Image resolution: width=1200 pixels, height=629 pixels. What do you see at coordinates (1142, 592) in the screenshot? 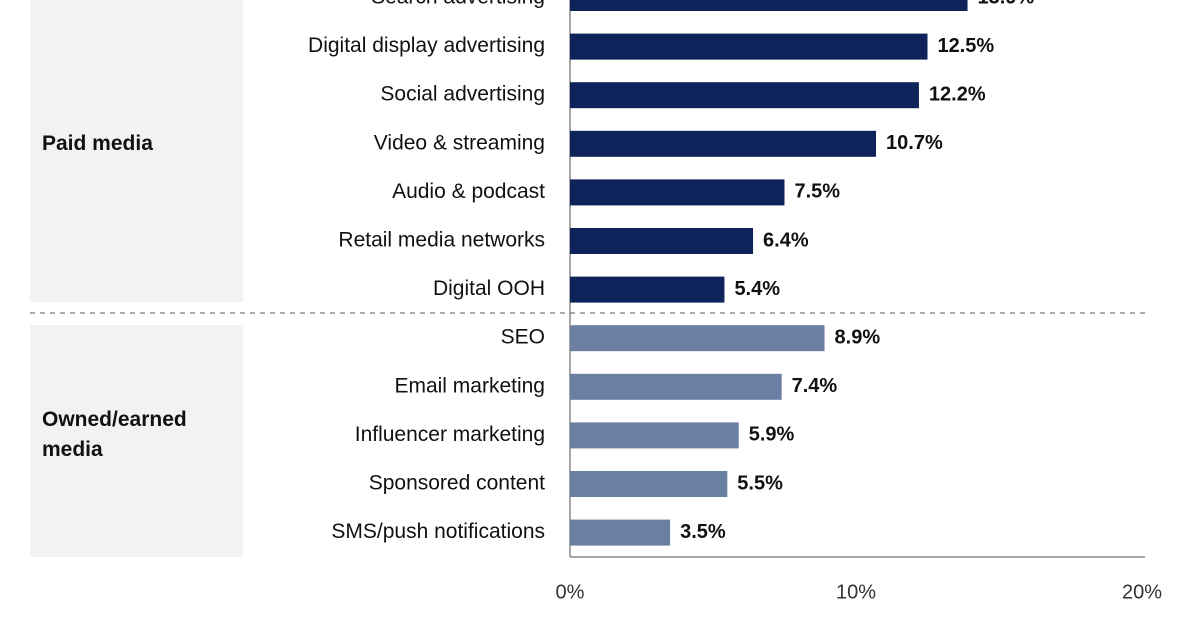
I see `x-tick-label: 20%` at bounding box center [1142, 592].